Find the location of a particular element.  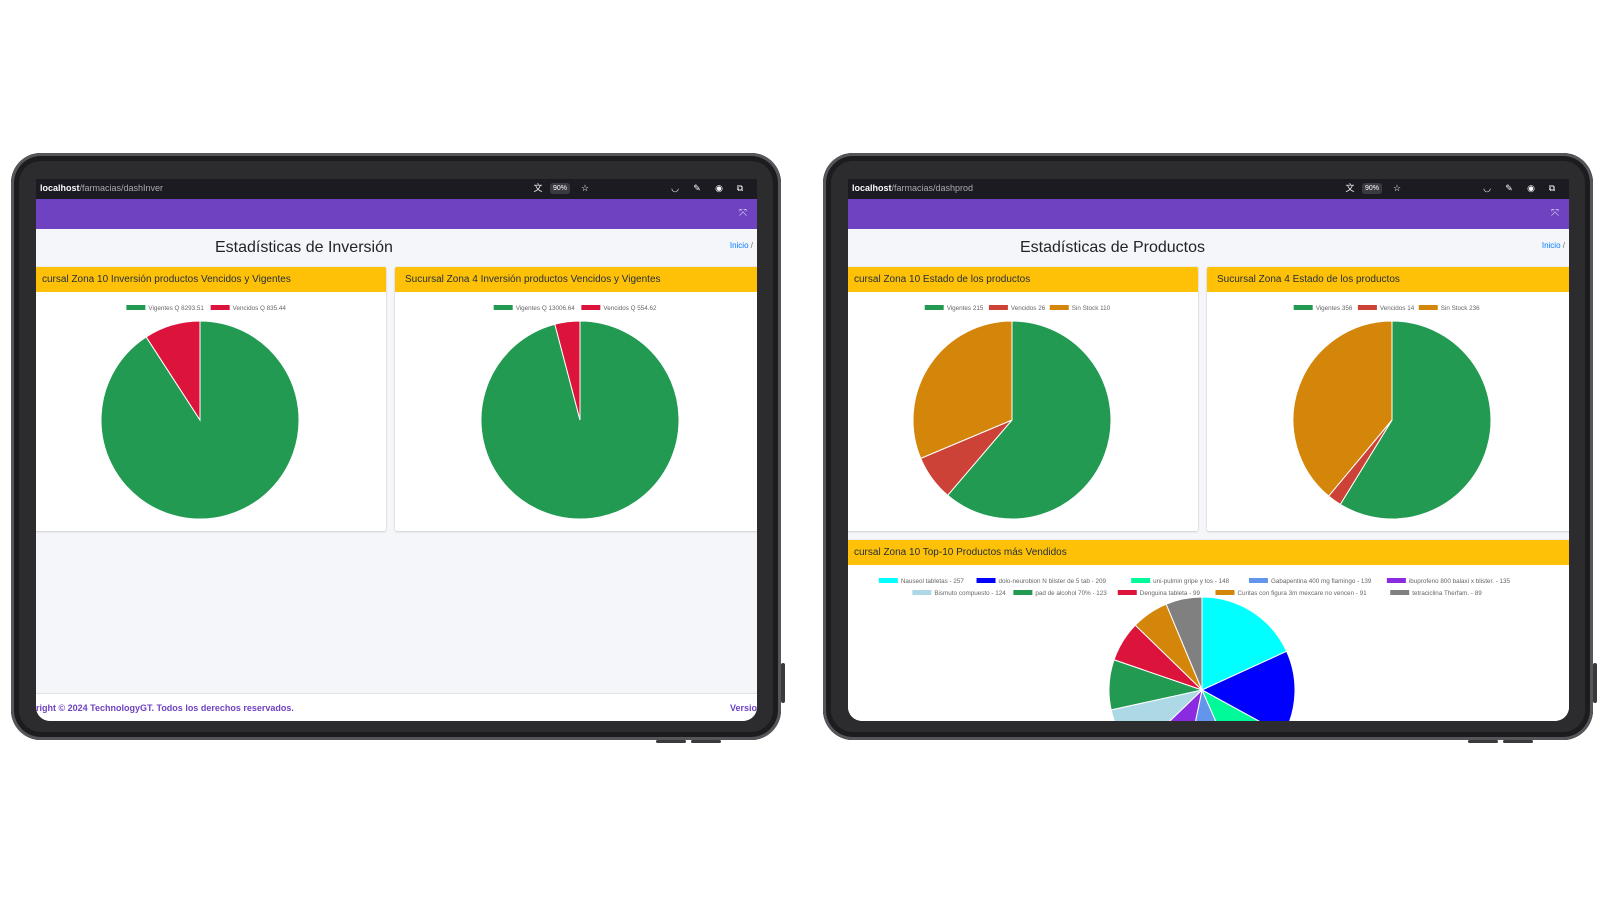

legend-label-vigentes-q-8293-51: Vigentes Q 8293.51 is located at coordinates (176, 308).